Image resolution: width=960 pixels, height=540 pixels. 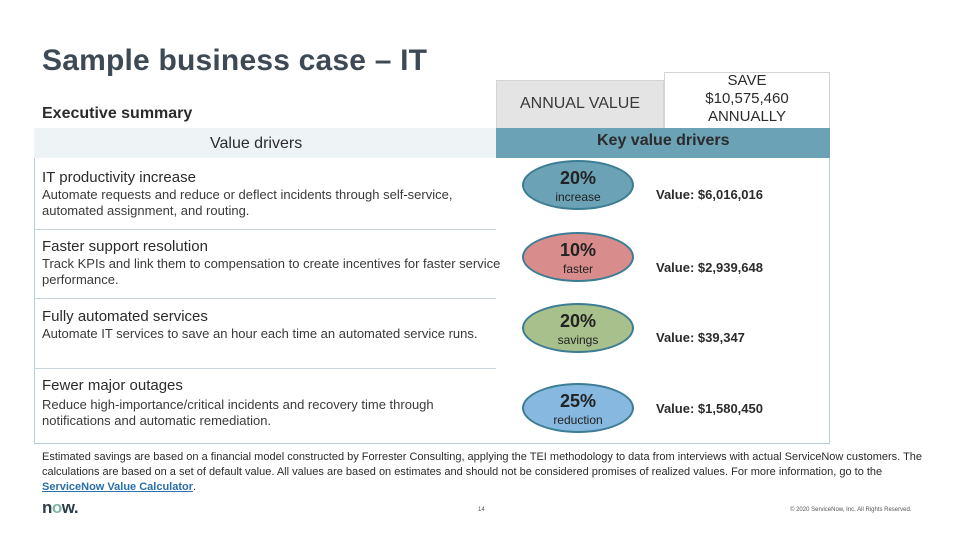 What do you see at coordinates (70, 507) in the screenshot?
I see `logo-letter-w: w.` at bounding box center [70, 507].